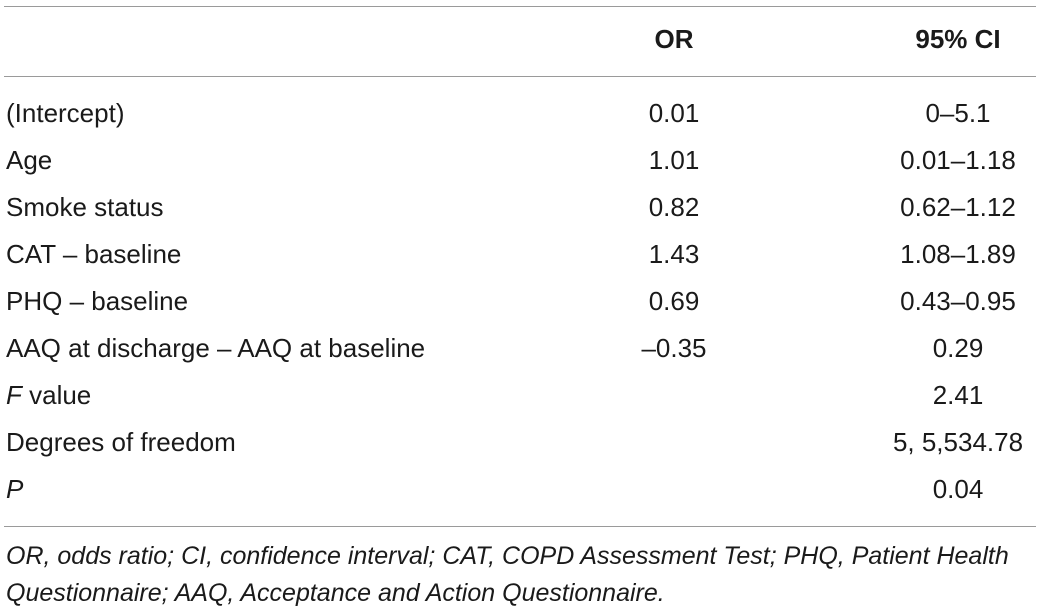 The width and height of the screenshot is (1040, 612). Describe the element at coordinates (520, 42) in the screenshot. I see `table-header-row: OR 95% CI` at that location.